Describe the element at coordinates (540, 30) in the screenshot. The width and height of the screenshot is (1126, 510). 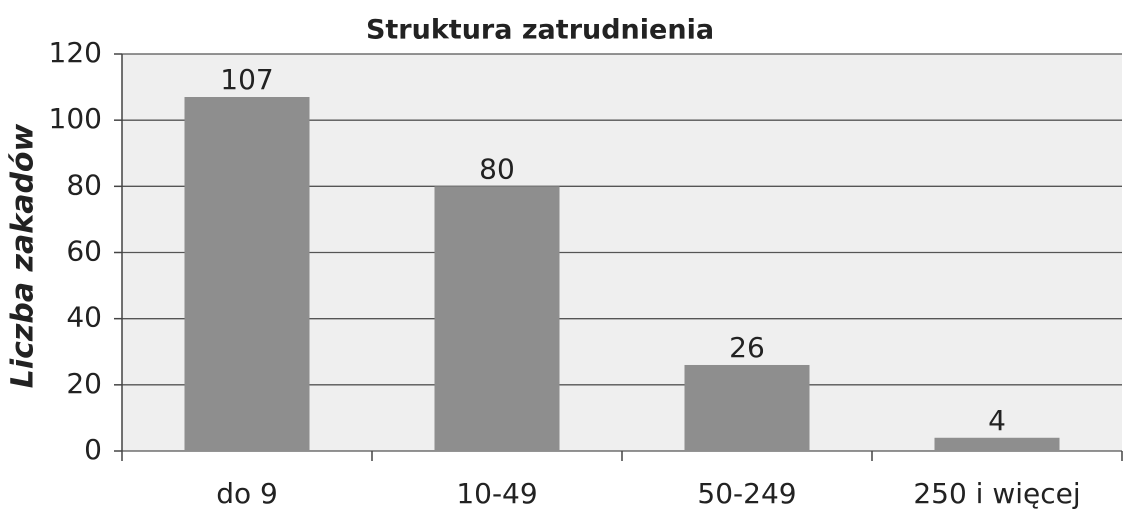
I see `chart-title: Struktura zatrudnienia` at that location.